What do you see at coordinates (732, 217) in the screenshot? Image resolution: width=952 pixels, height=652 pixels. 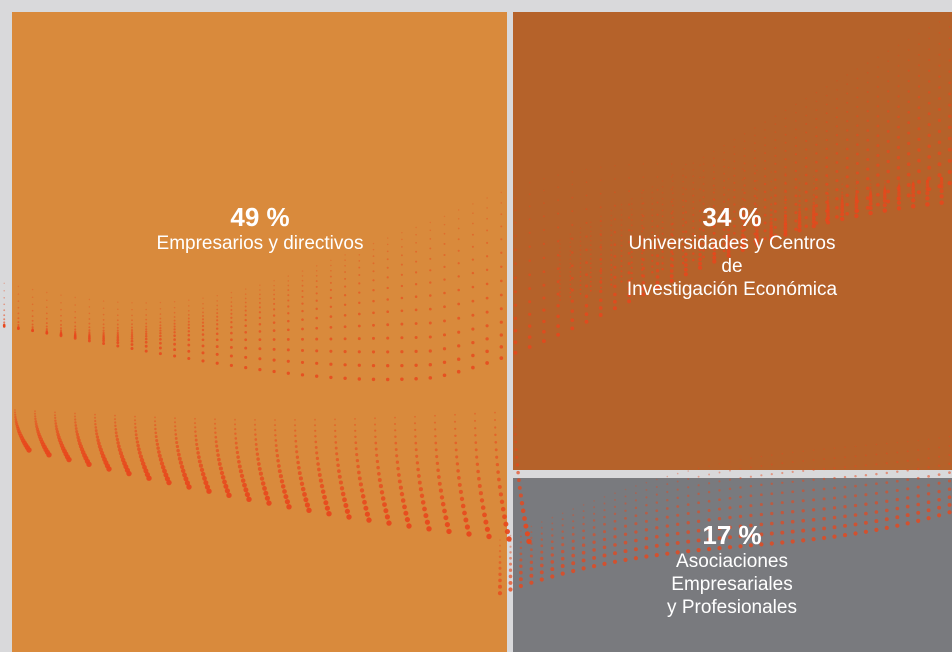 I see `value-label-universidades: 34 %` at bounding box center [732, 217].